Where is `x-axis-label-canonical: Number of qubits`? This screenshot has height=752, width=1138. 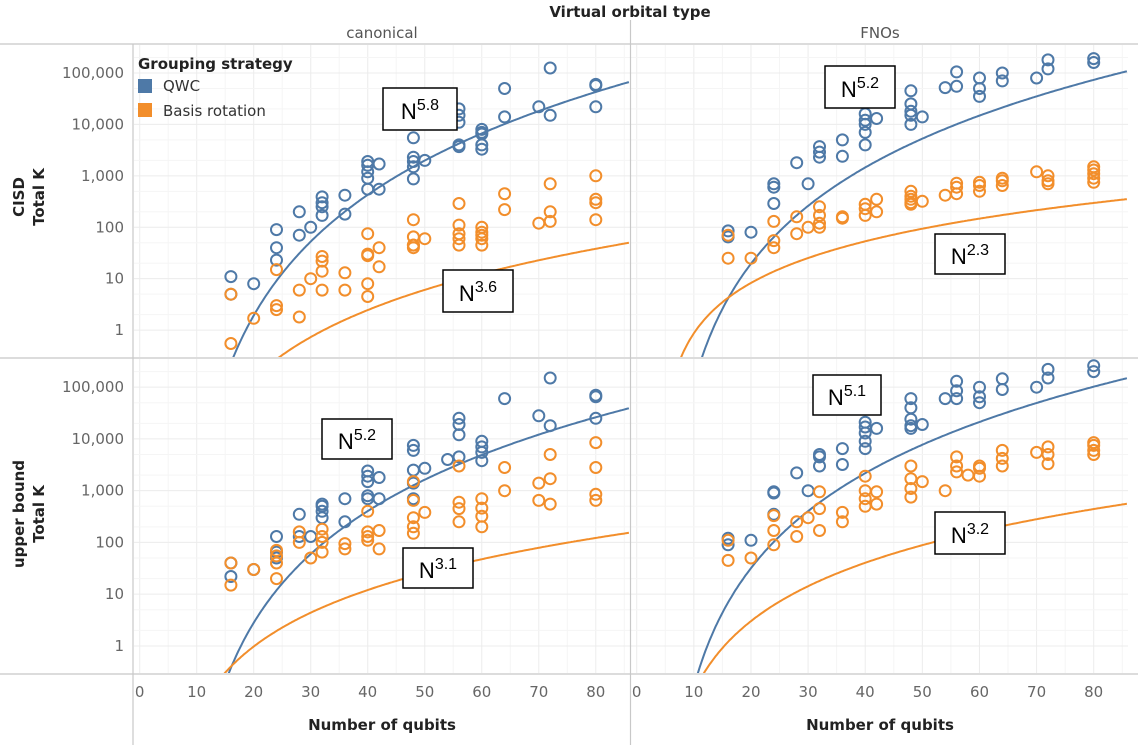
x-axis-label-canonical: Number of qubits is located at coordinates (382, 725).